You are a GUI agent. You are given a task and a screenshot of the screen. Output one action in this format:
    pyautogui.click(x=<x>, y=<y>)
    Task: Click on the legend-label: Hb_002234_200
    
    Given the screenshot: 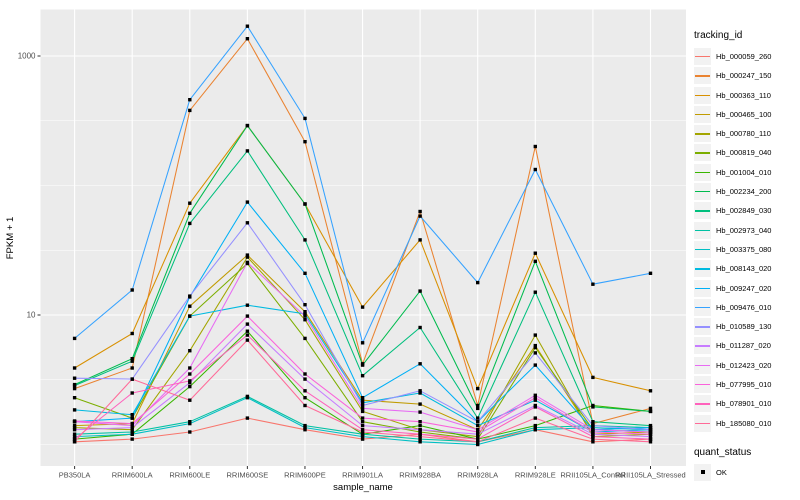 What is the action you would take?
    pyautogui.click(x=744, y=192)
    